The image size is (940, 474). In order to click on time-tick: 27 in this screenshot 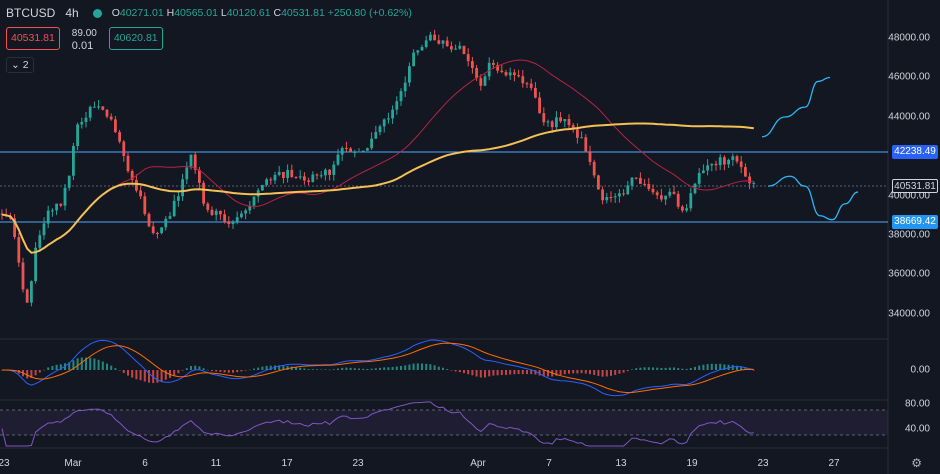, I will do `click(834, 463)`.